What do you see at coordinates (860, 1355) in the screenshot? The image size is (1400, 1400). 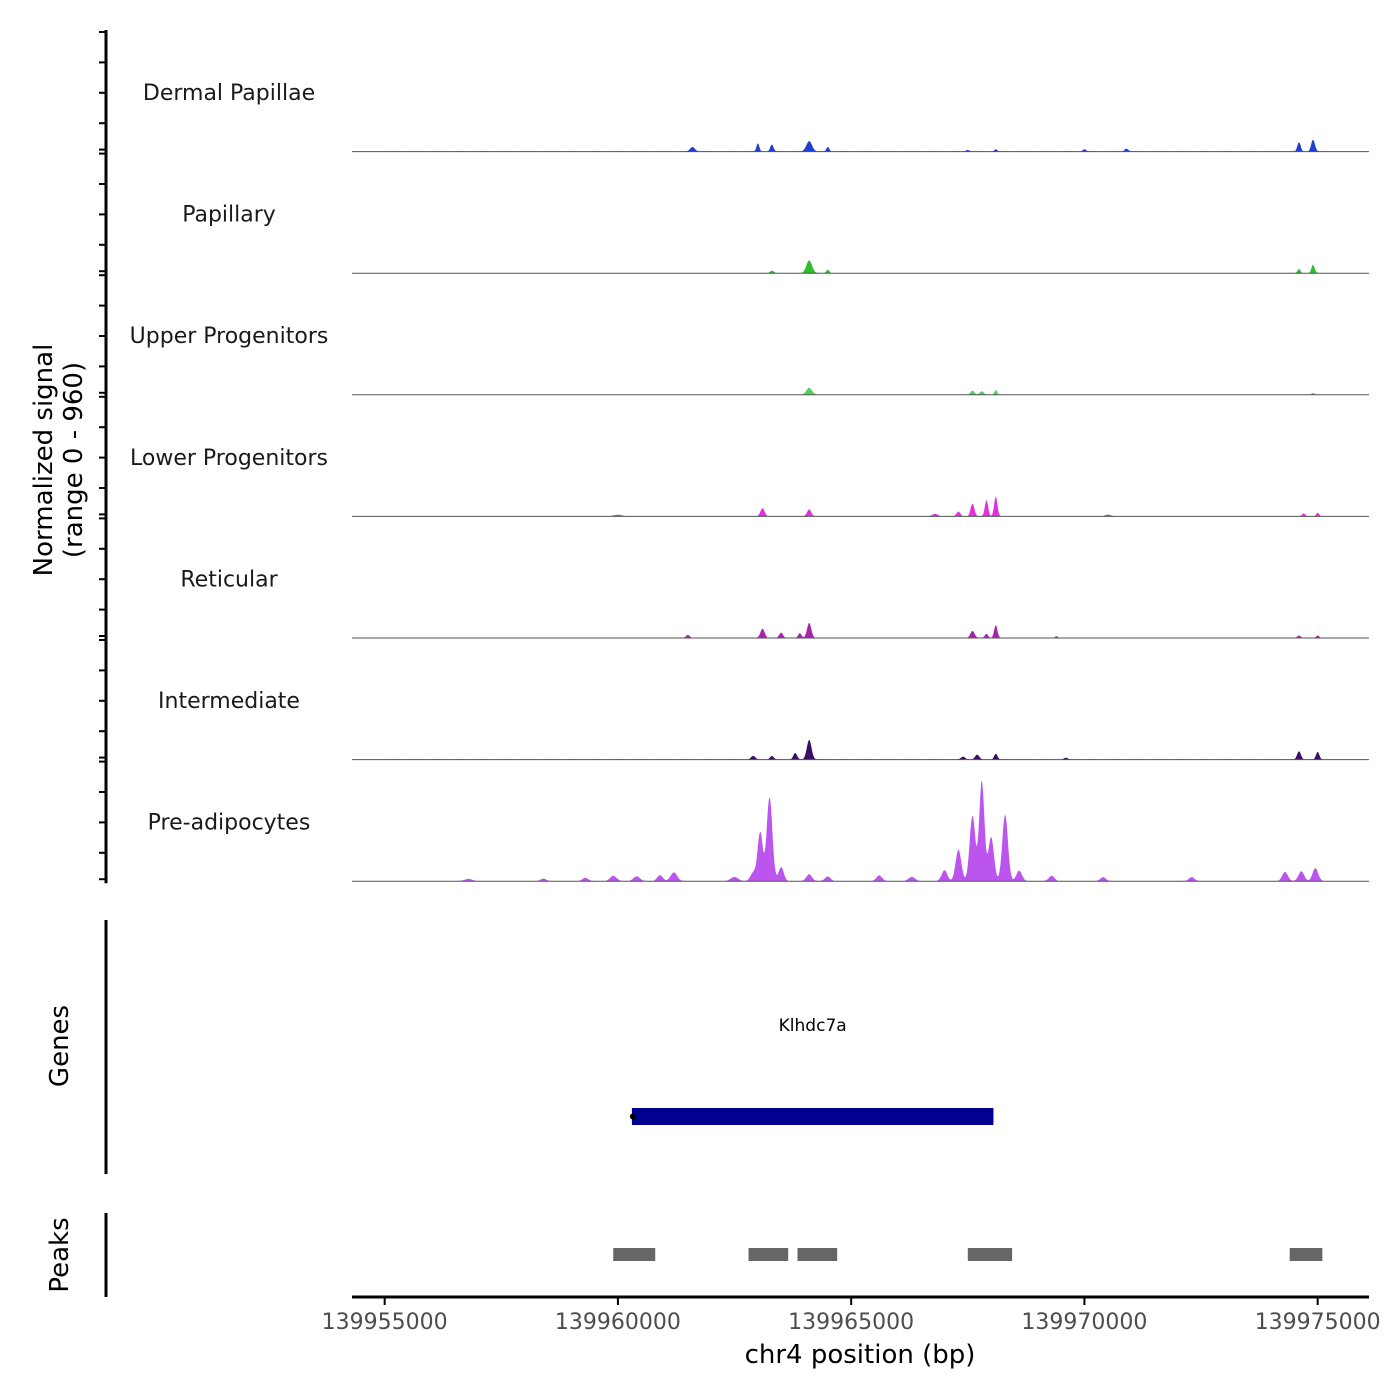 I see `x-axis-title: chr4 position (bp)` at bounding box center [860, 1355].